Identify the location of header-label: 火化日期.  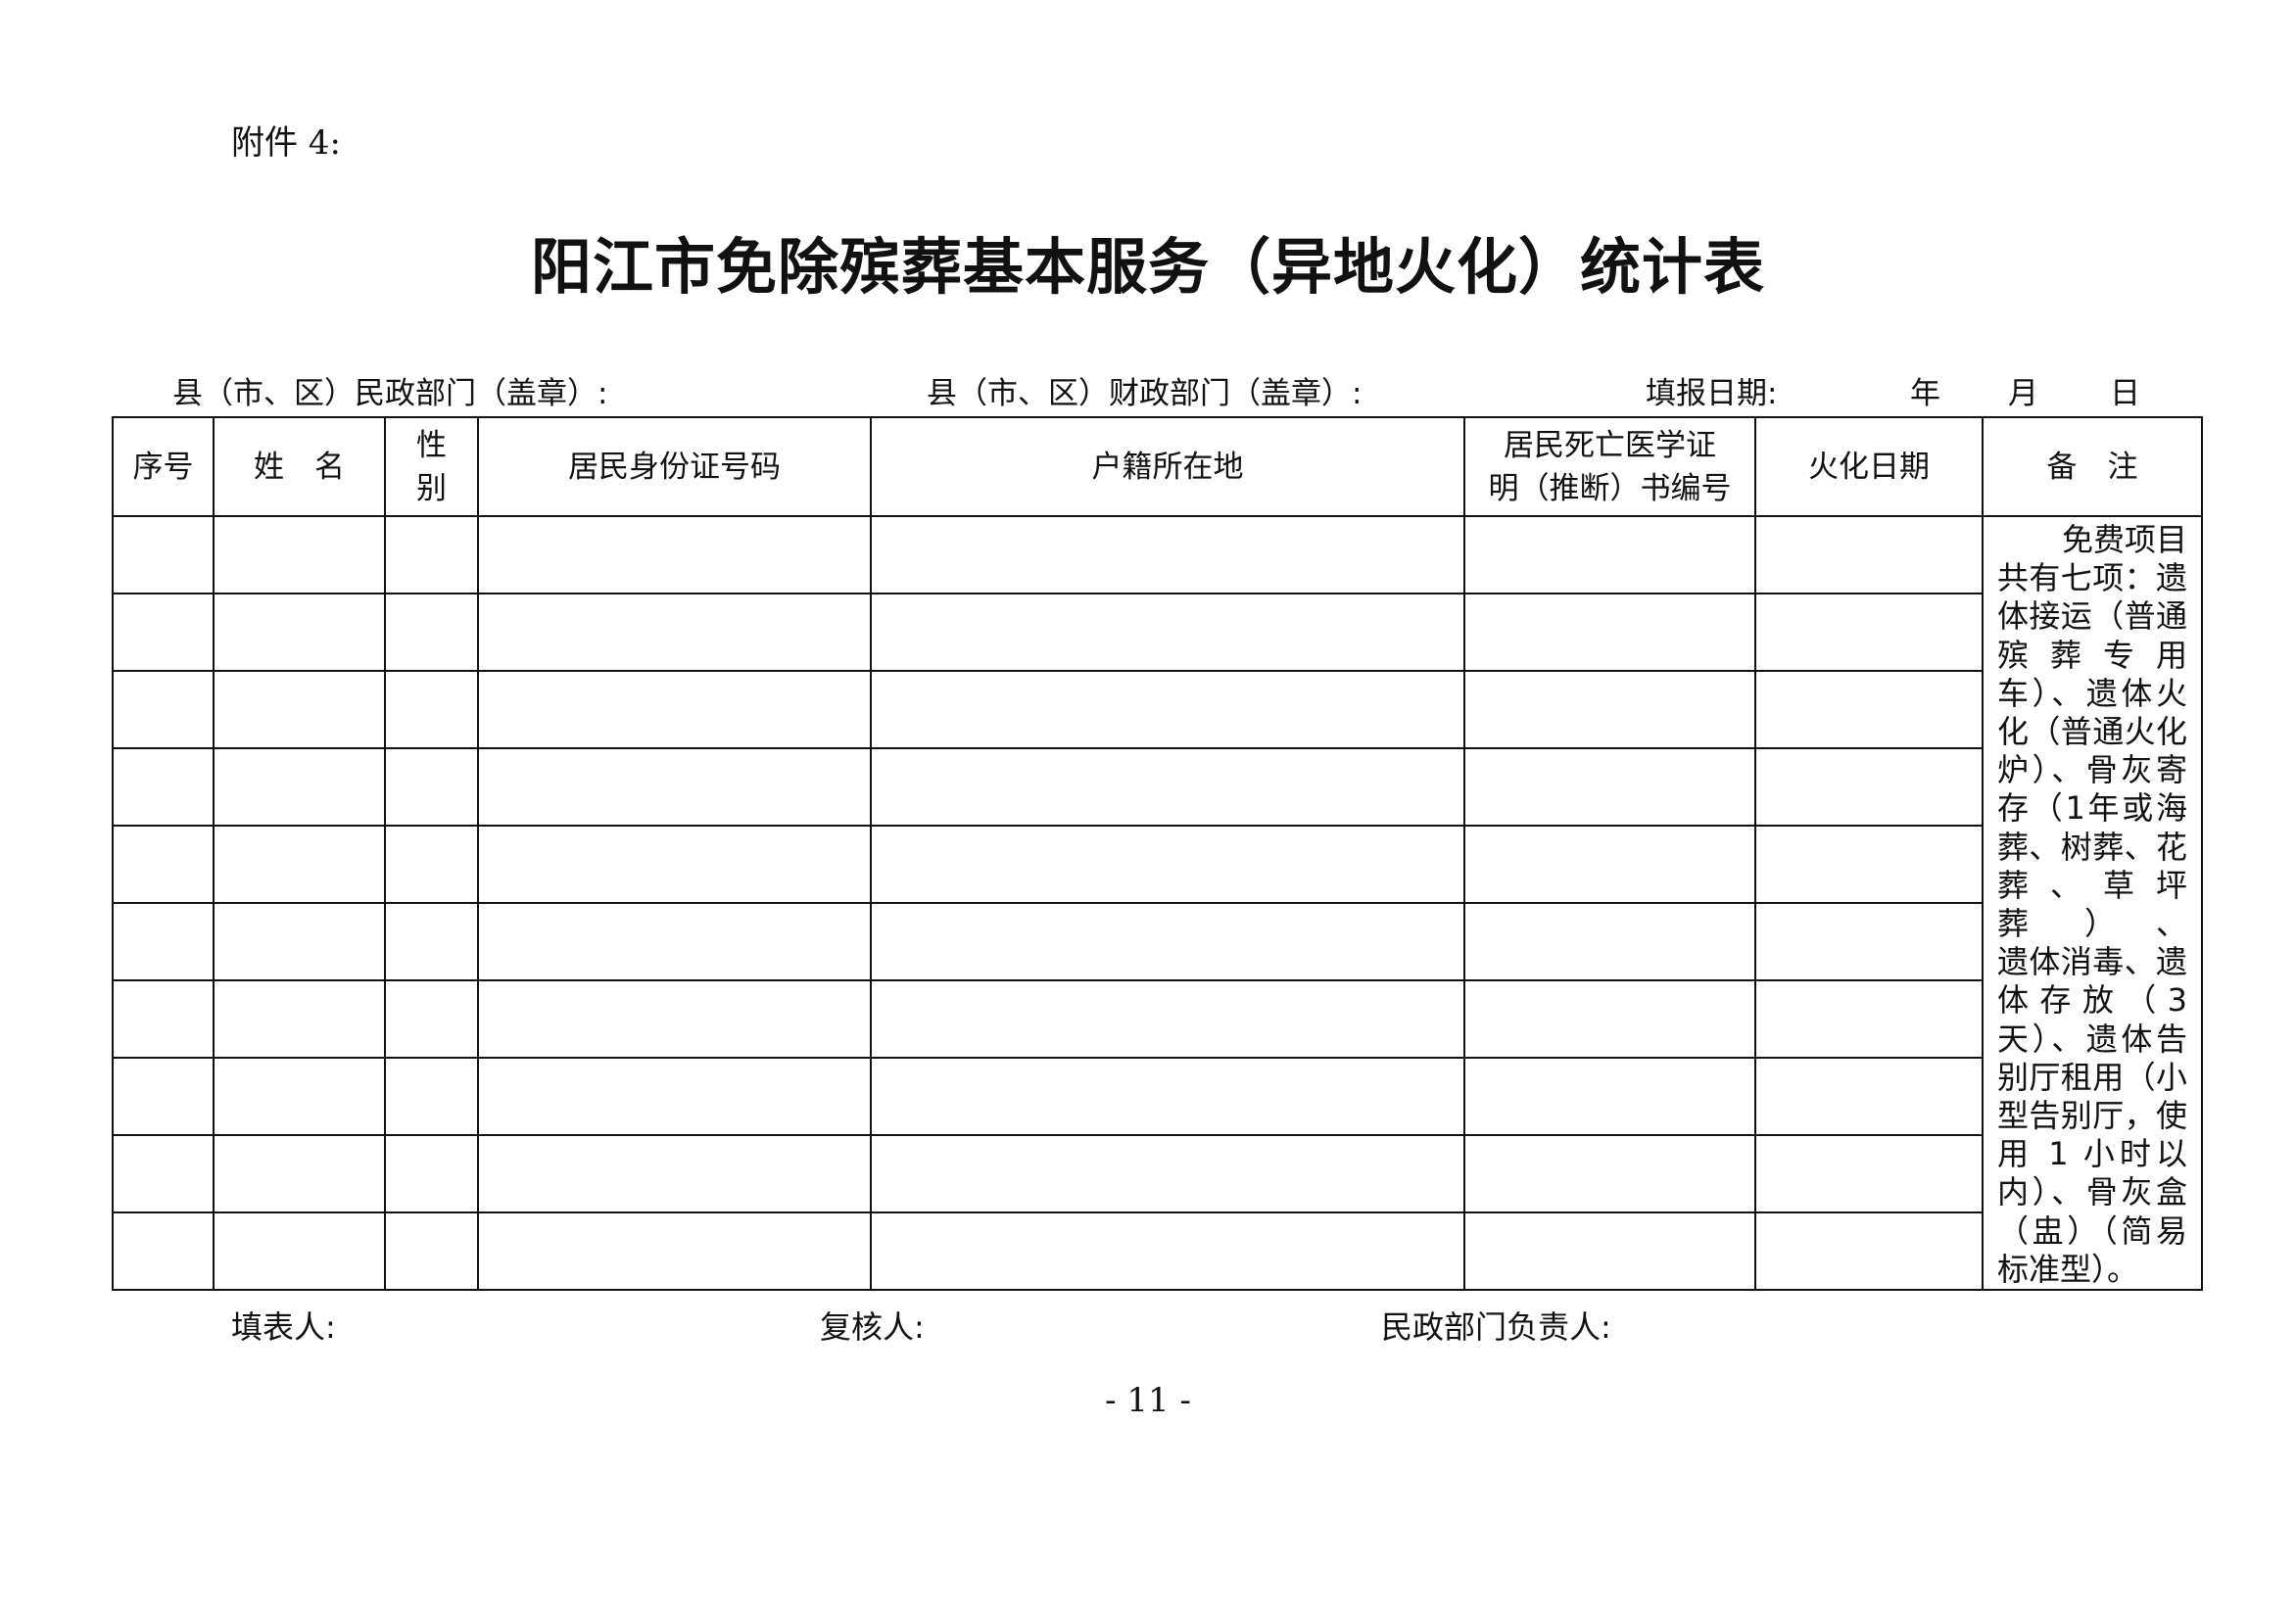
(1869, 467).